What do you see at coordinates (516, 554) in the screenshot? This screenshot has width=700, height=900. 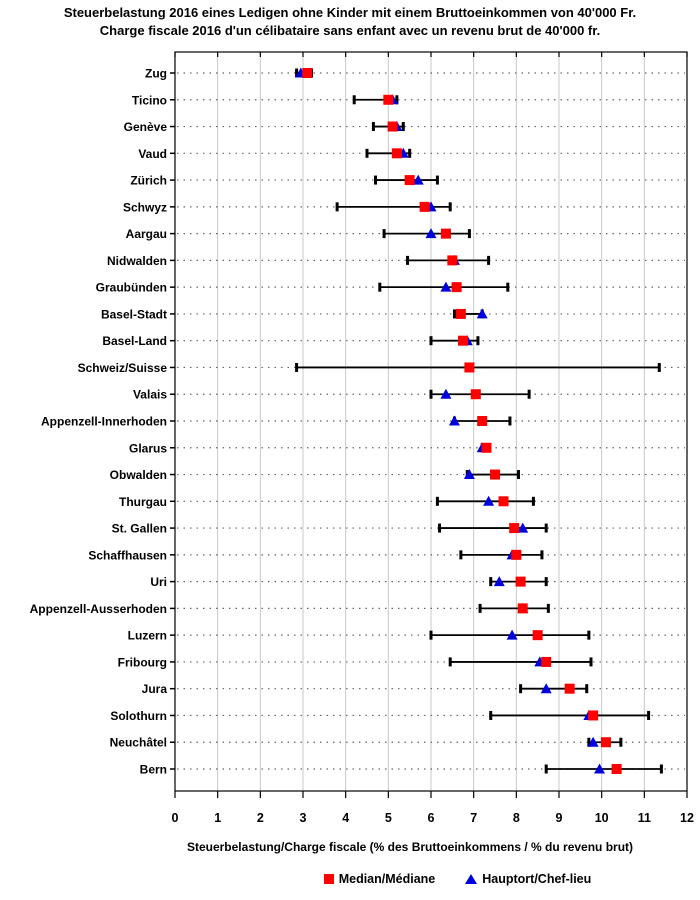 I see `median-marker-Schaffhausen` at bounding box center [516, 554].